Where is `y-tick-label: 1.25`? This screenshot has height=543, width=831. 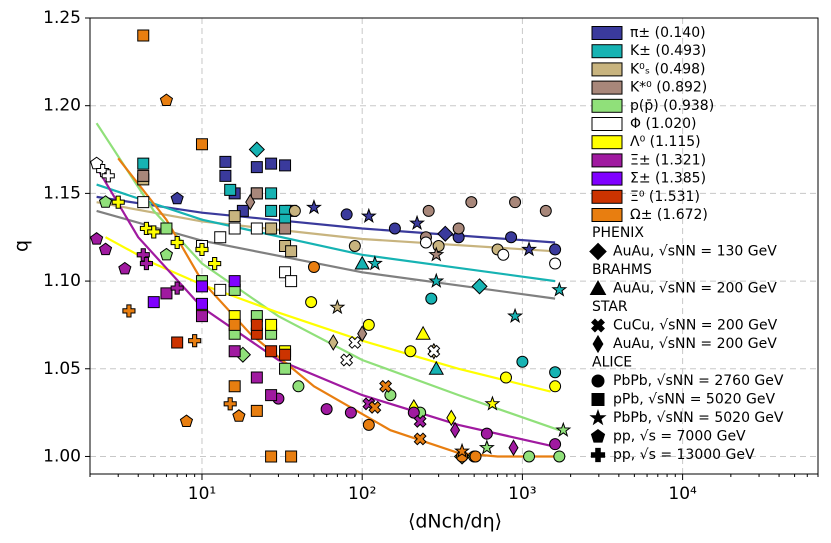
y-tick-label: 1.25 is located at coordinates (62, 18).